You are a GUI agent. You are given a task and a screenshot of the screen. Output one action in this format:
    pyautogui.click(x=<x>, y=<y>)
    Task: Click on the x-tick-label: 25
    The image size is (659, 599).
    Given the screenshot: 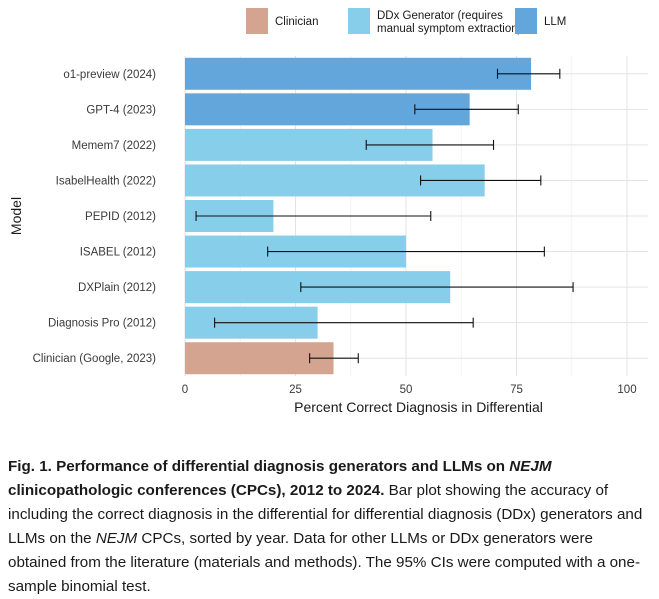 What is the action you would take?
    pyautogui.click(x=295, y=390)
    